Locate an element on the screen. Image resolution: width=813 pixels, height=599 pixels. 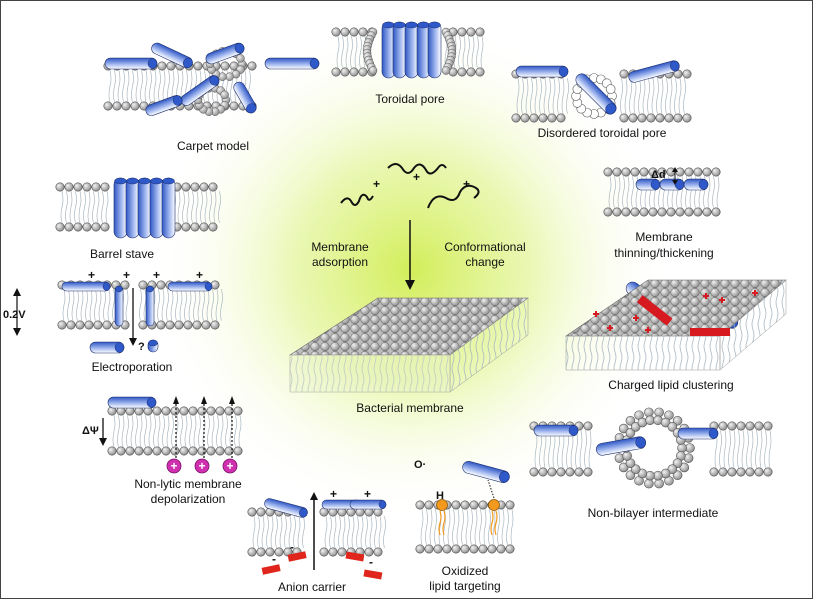
bacterial-membrane-slab is located at coordinates (408, 345).